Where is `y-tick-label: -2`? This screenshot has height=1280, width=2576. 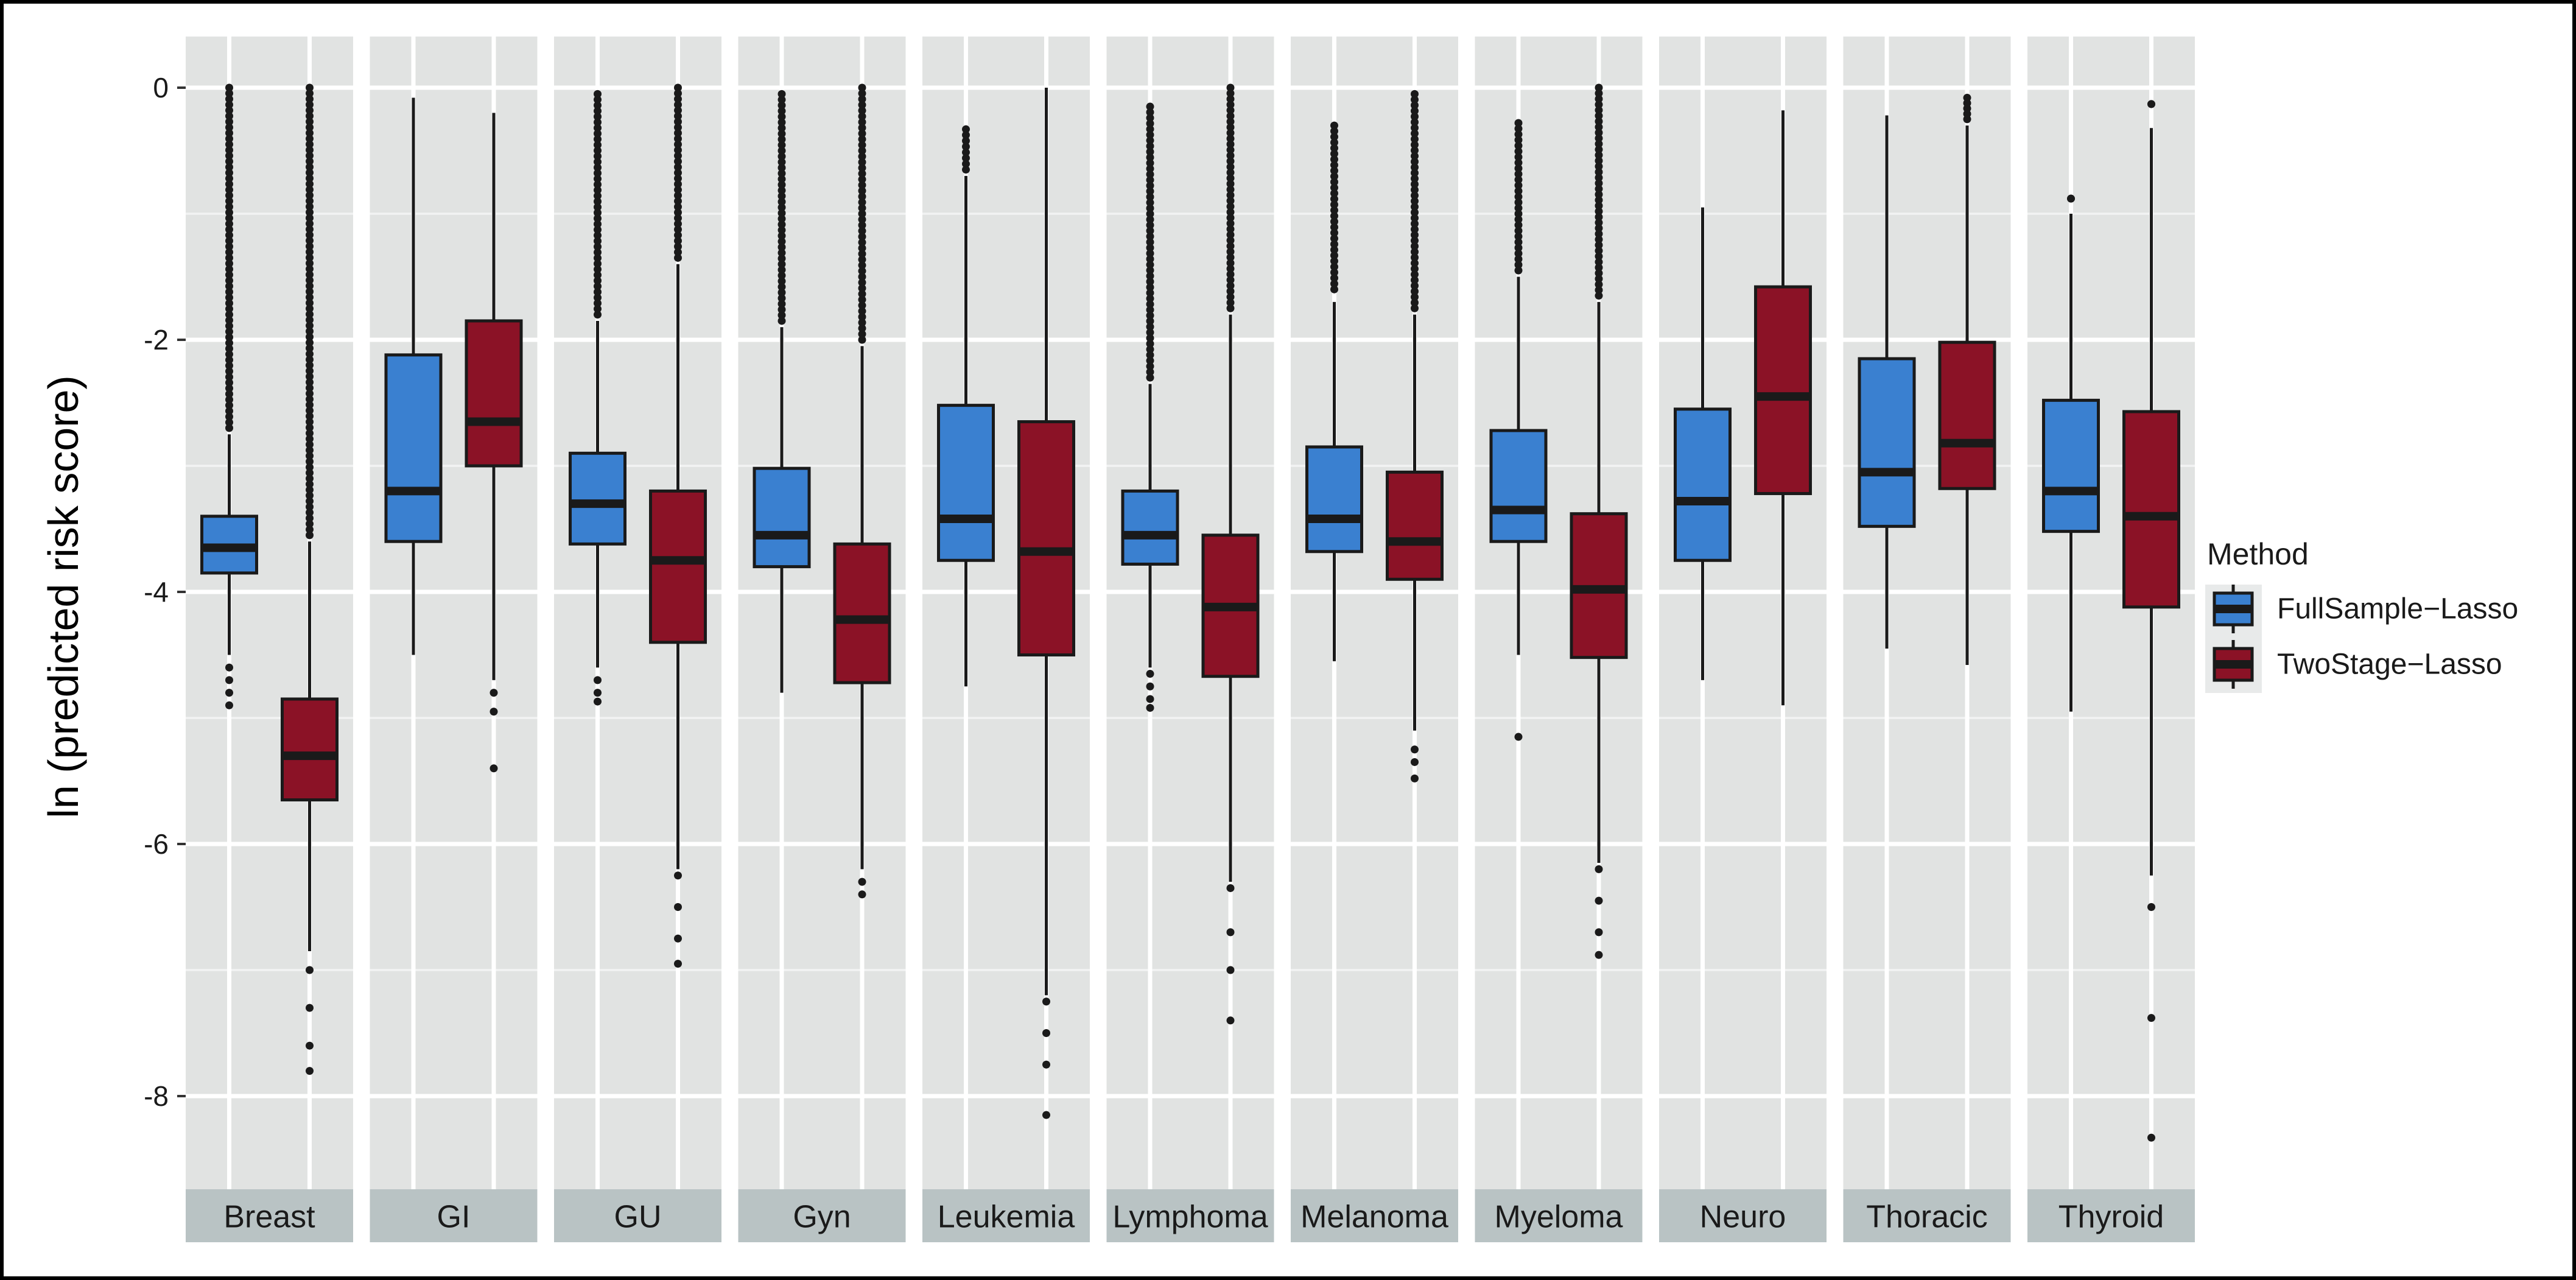
y-tick-label: -2 is located at coordinates (156, 340).